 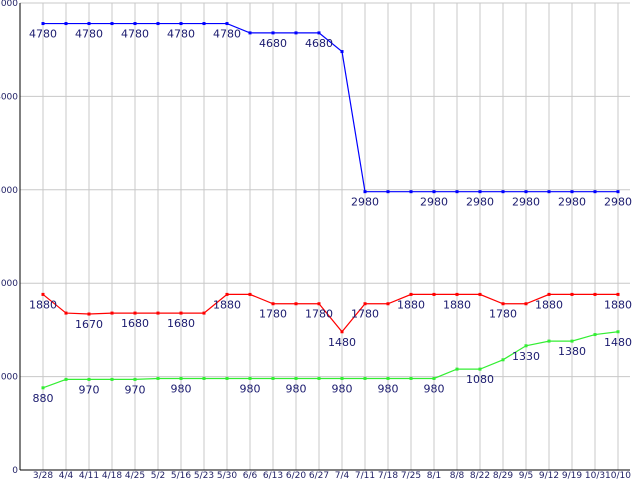 I want to click on data-label: 880, so click(x=43, y=398).